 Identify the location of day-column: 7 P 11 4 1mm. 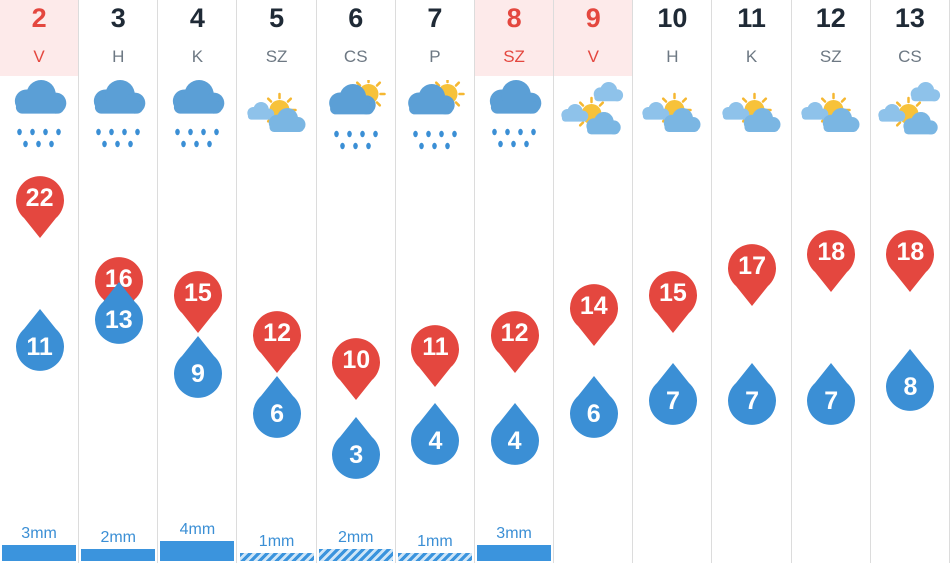
(435, 281).